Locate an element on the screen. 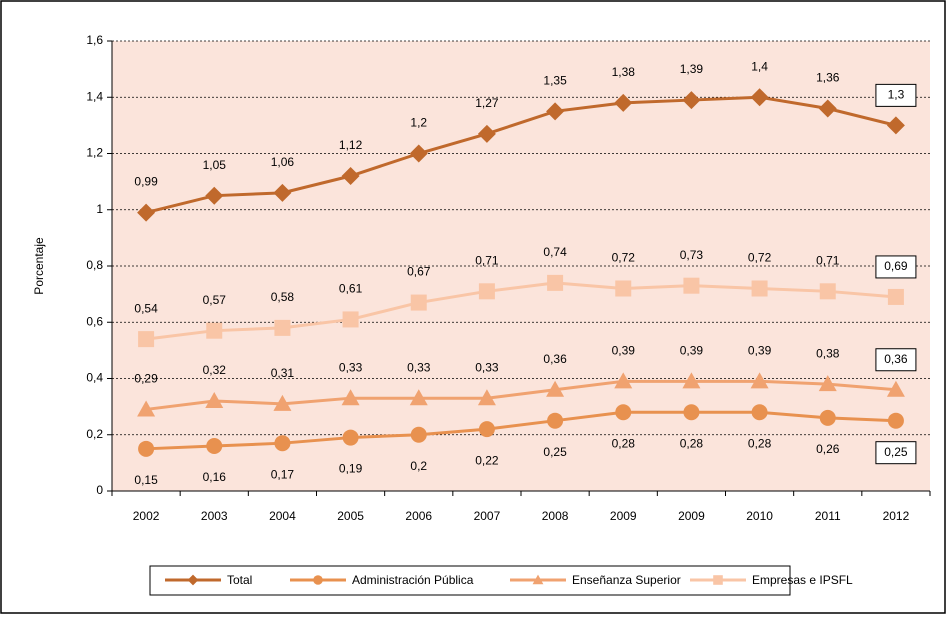 Image resolution: width=947 pixels, height=620 pixels. data-label: 1,4 is located at coordinates (759, 66).